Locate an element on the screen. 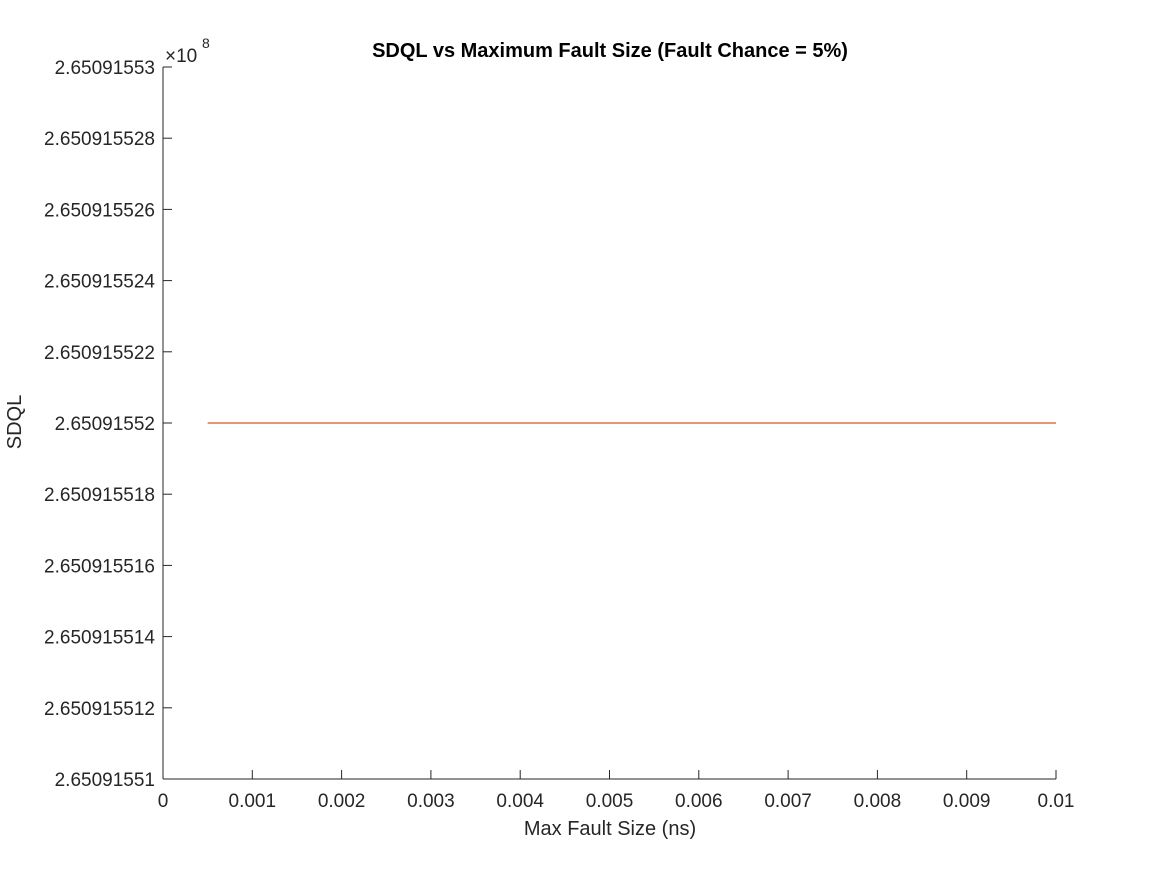 This screenshot has width=1167, height=875. y-tick-label: 2.650915528 is located at coordinates (99, 139).